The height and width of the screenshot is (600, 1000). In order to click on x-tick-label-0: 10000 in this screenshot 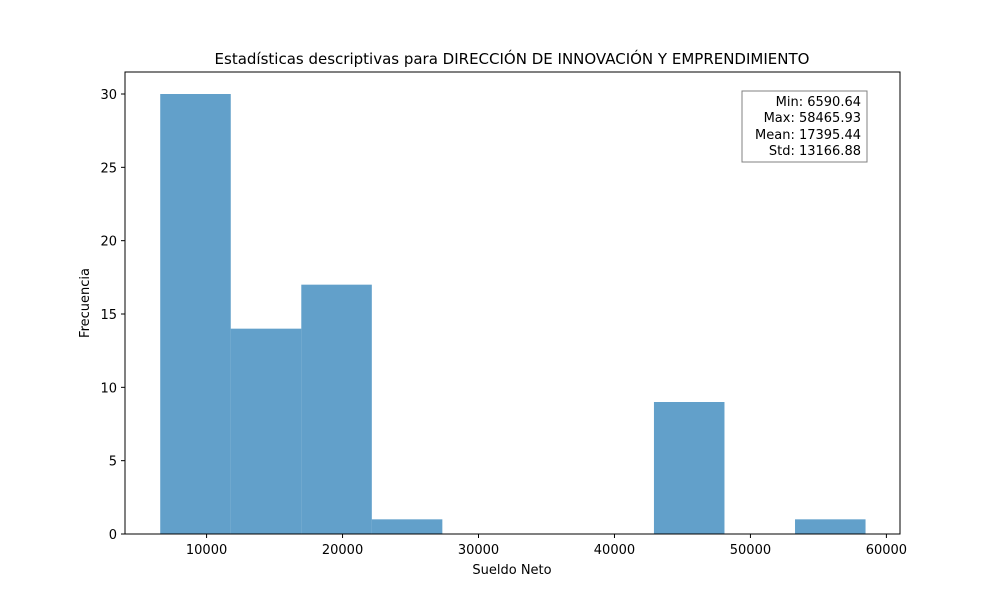, I will do `click(206, 550)`.